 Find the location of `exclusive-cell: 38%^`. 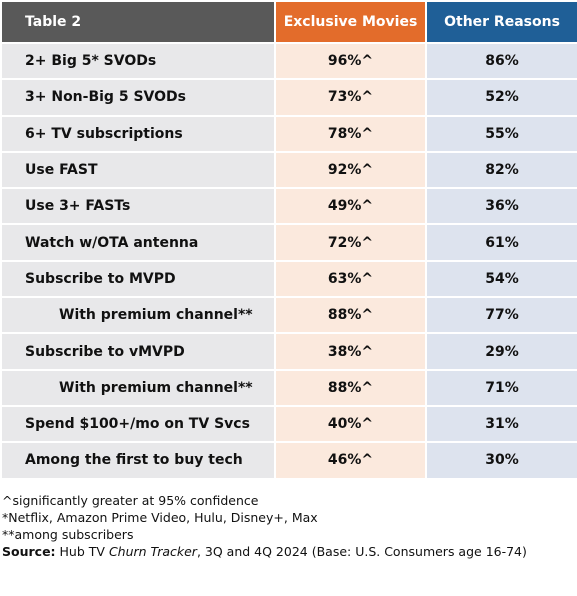

exclusive-cell: 38%^ is located at coordinates (350, 351).